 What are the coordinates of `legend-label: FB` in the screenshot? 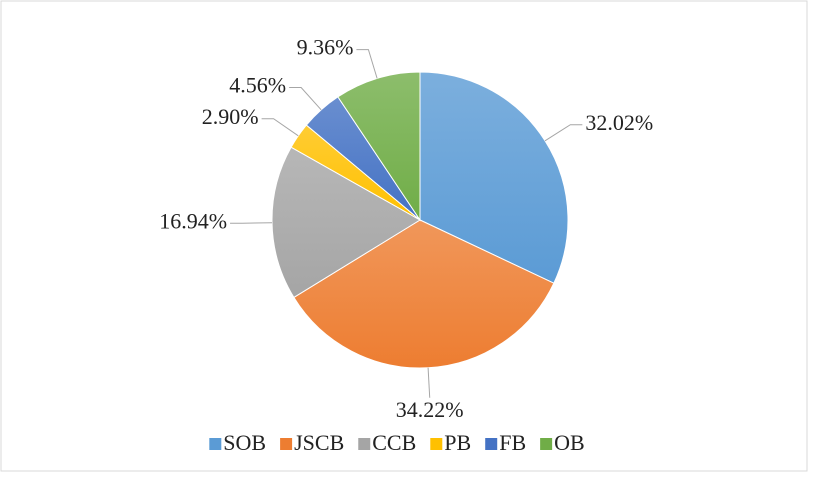 It's located at (512, 442).